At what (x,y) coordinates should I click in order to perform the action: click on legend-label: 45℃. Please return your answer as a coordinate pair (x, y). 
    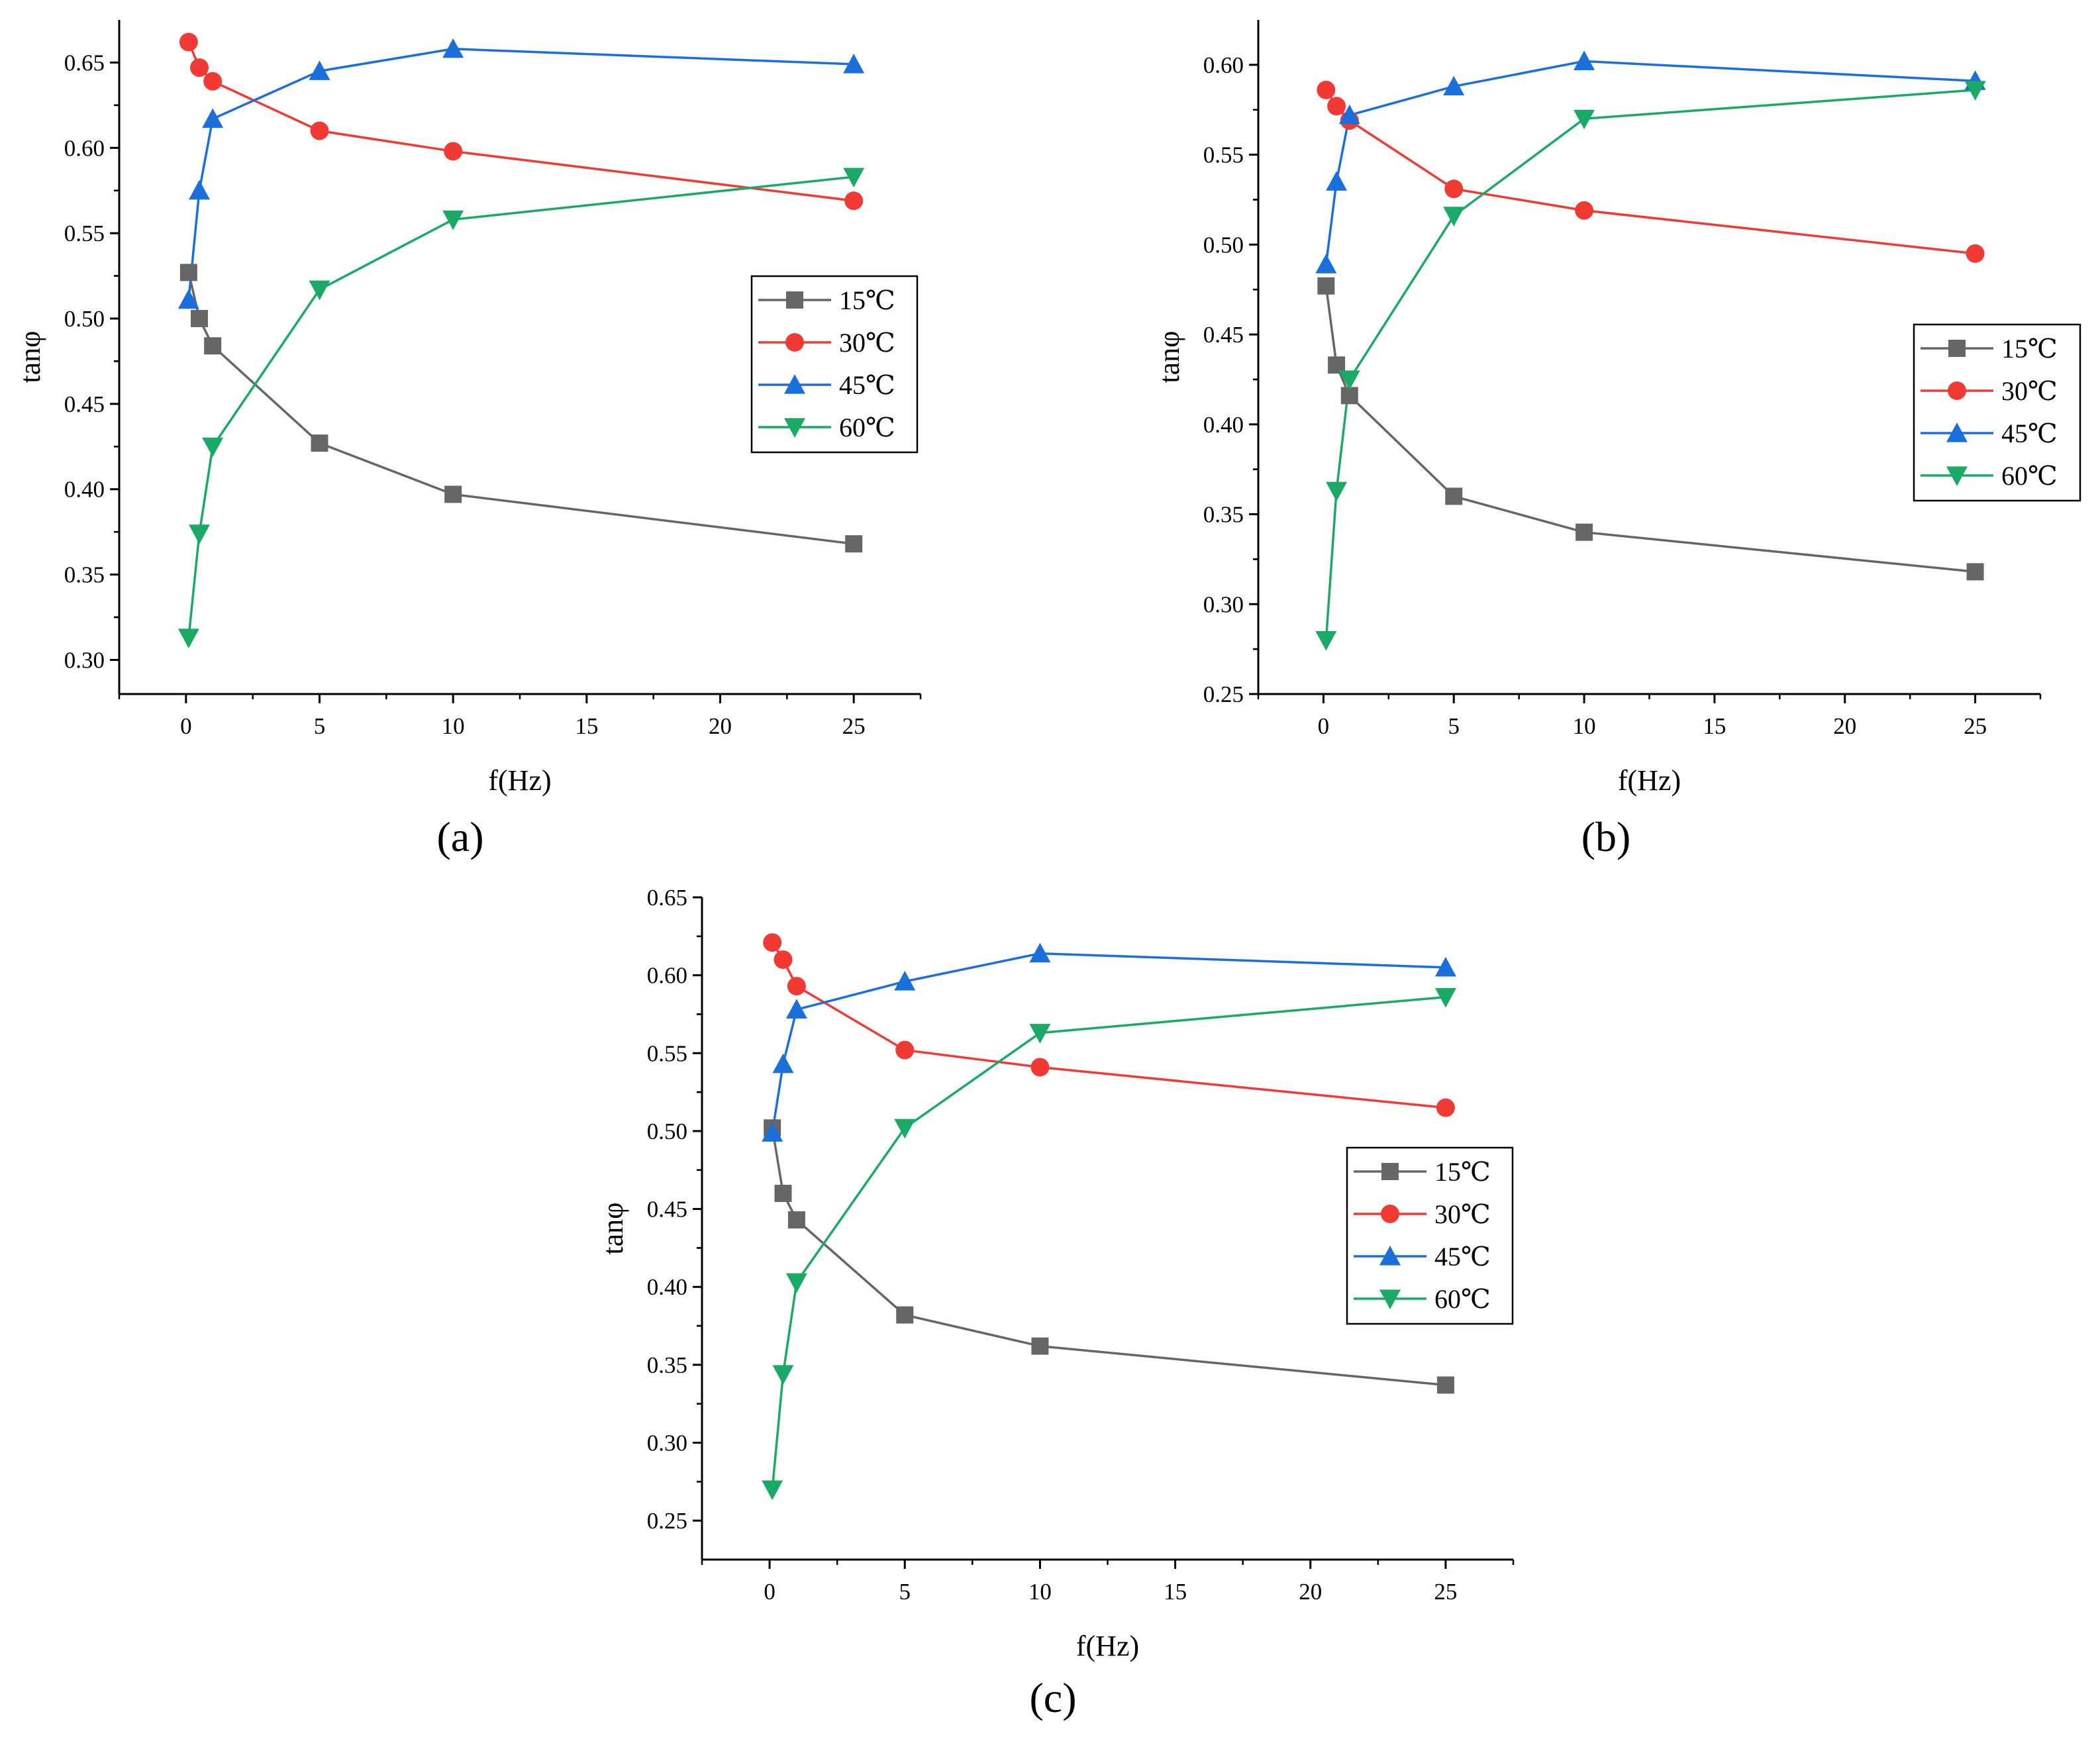
    Looking at the image, I should click on (1462, 1257).